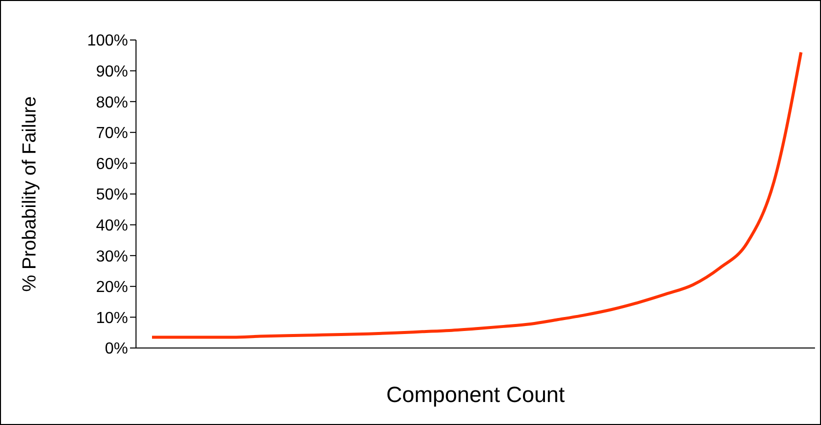 This screenshot has height=425, width=821. What do you see at coordinates (112, 318) in the screenshot?
I see `y-tick-label: 10%` at bounding box center [112, 318].